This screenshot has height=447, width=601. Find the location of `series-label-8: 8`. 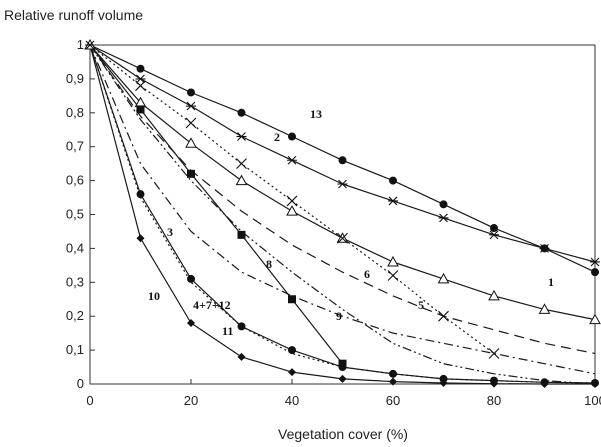

series-label-8: 8 is located at coordinates (269, 264).